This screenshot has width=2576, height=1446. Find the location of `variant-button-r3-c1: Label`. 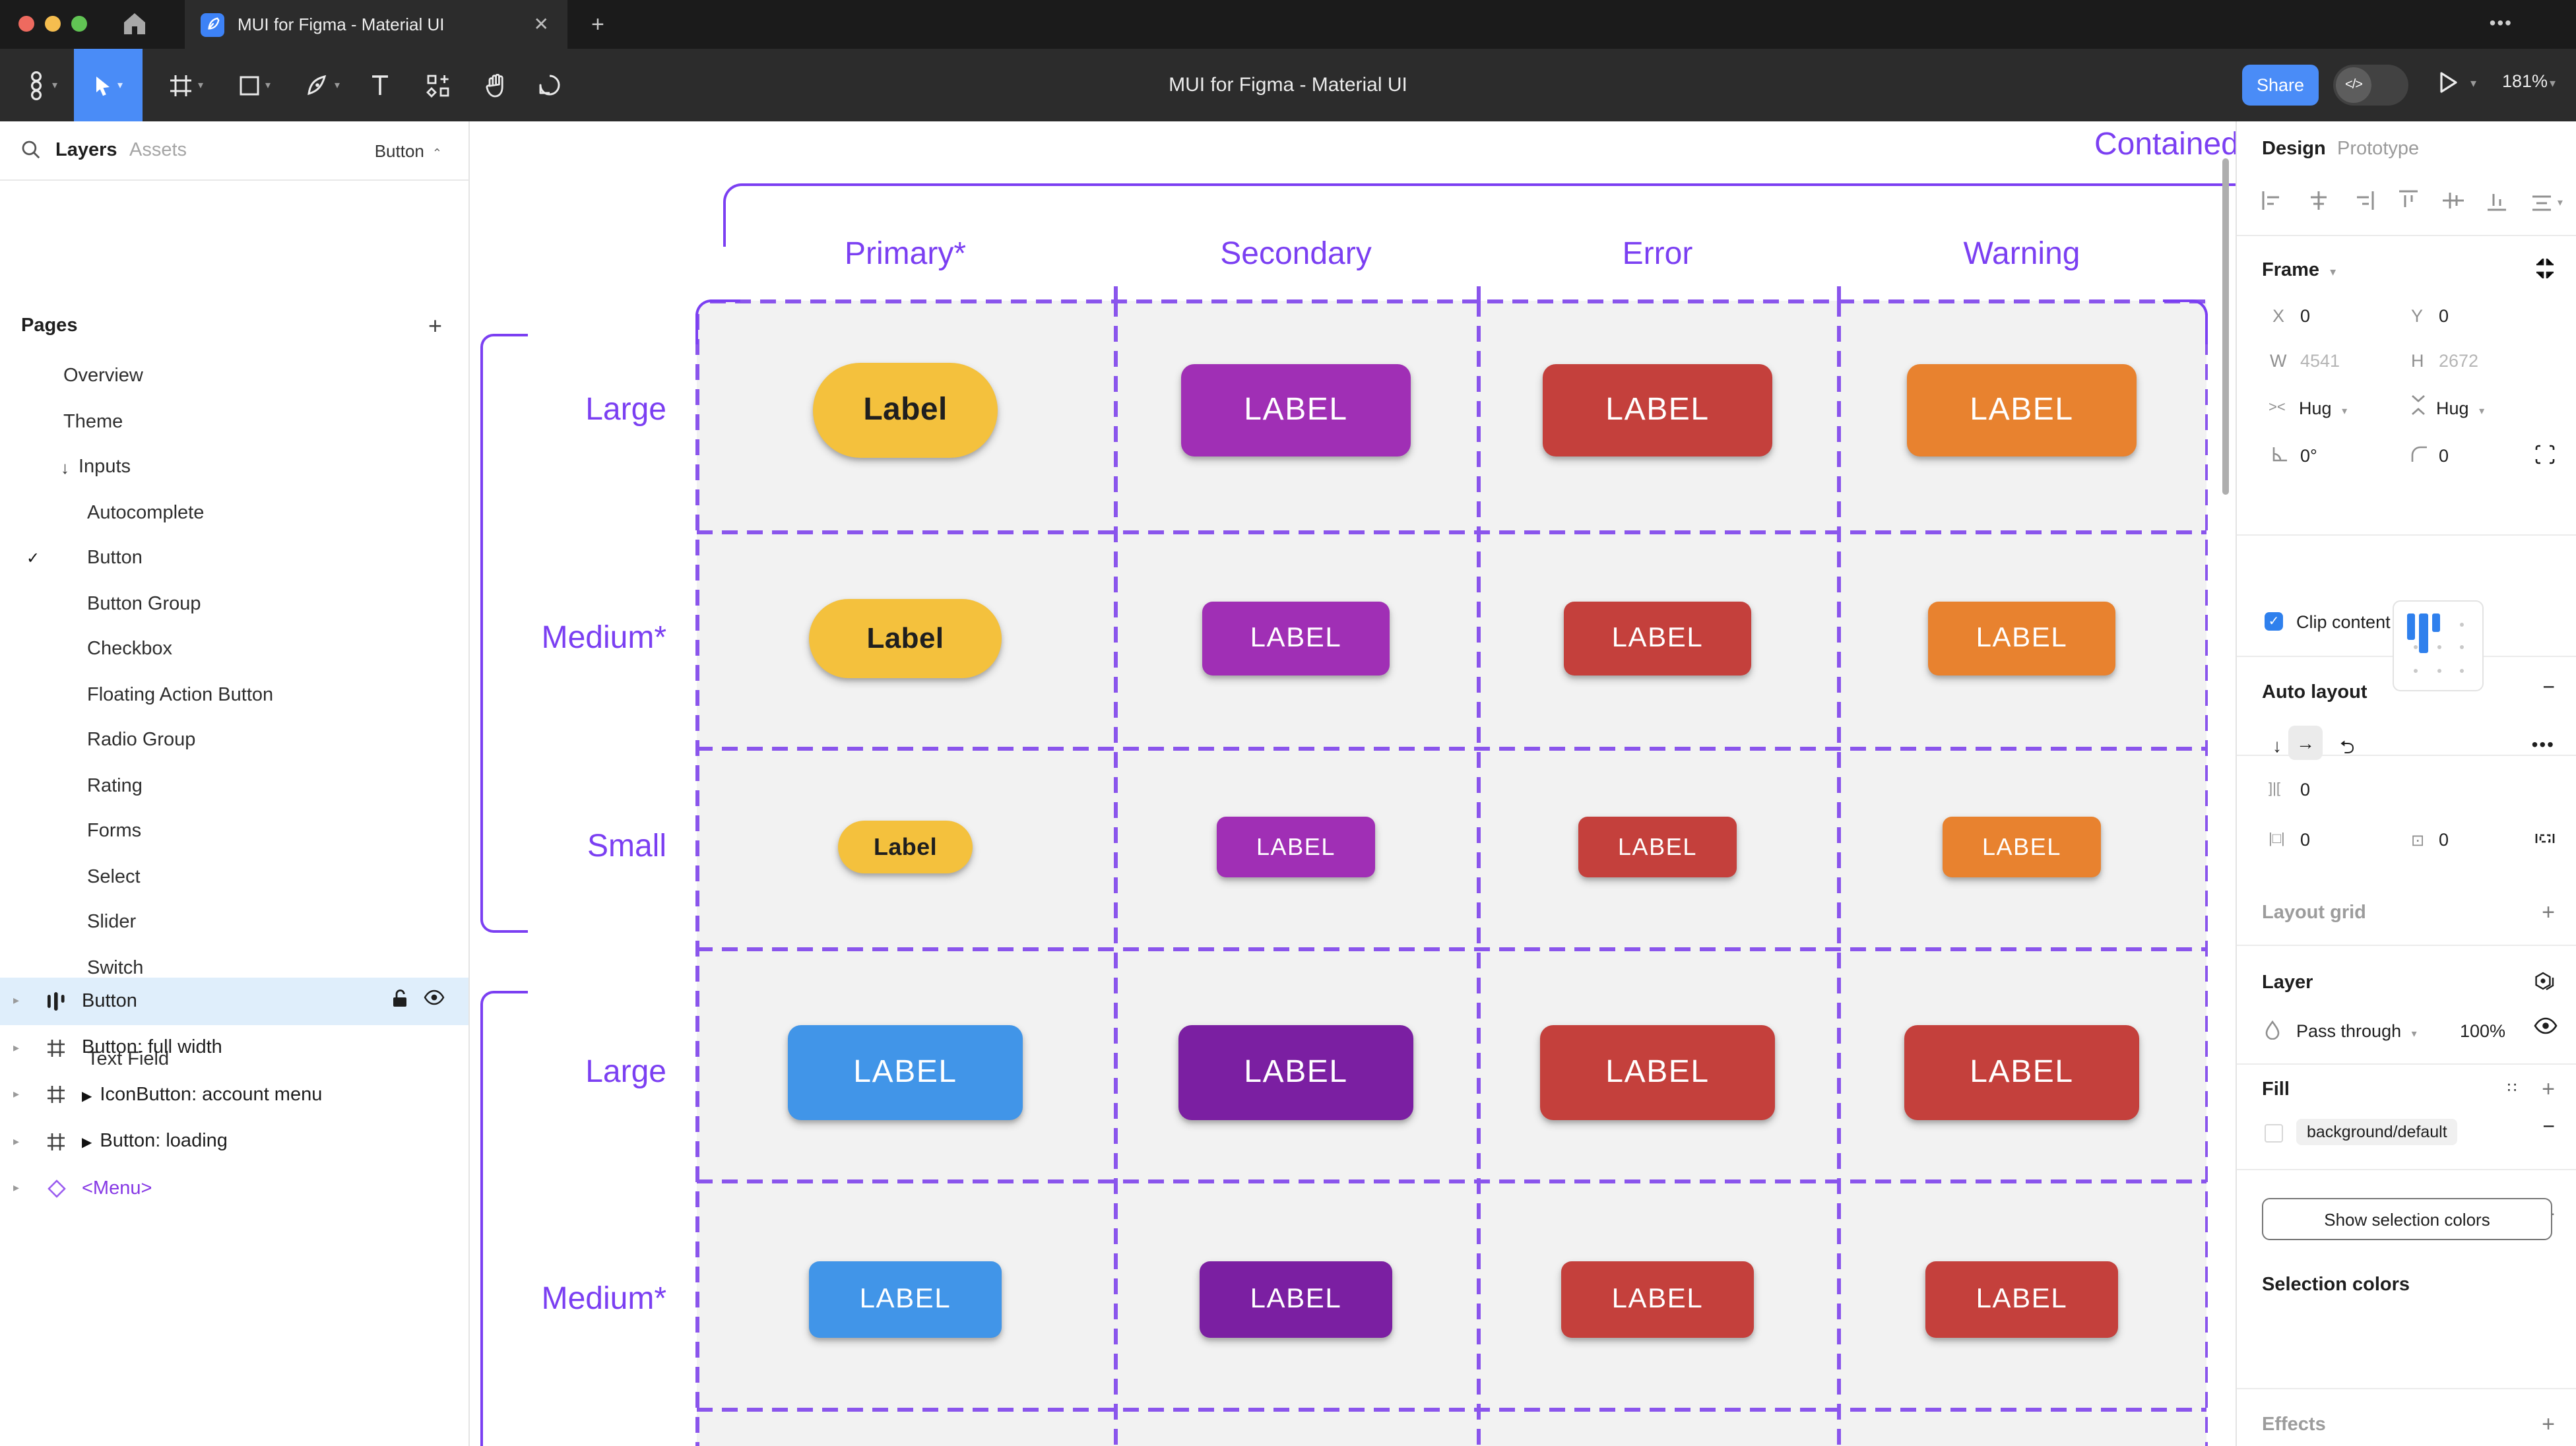

variant-button-r3-c1: Label is located at coordinates (905, 847).